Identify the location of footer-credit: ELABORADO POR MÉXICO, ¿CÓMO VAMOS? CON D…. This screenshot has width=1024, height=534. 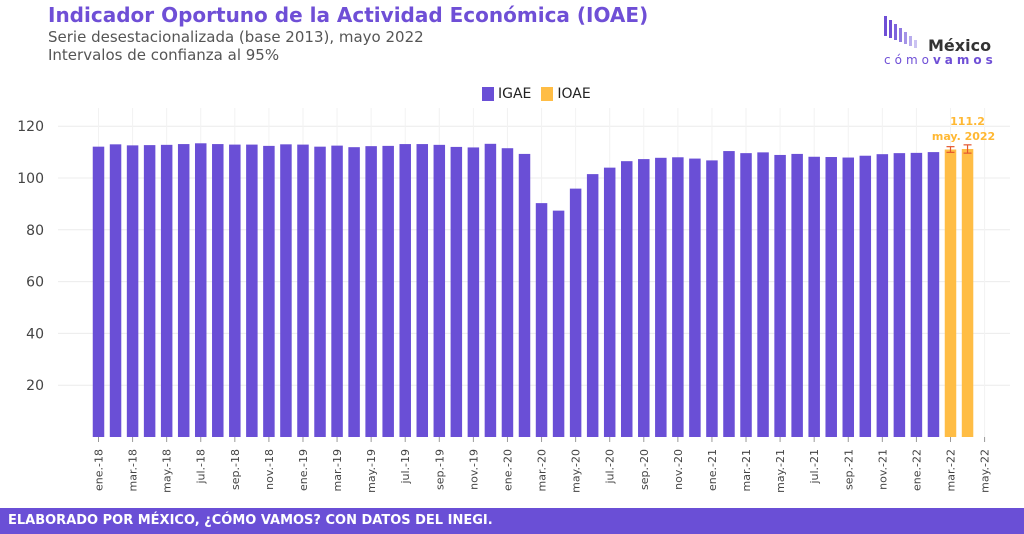
(512, 521).